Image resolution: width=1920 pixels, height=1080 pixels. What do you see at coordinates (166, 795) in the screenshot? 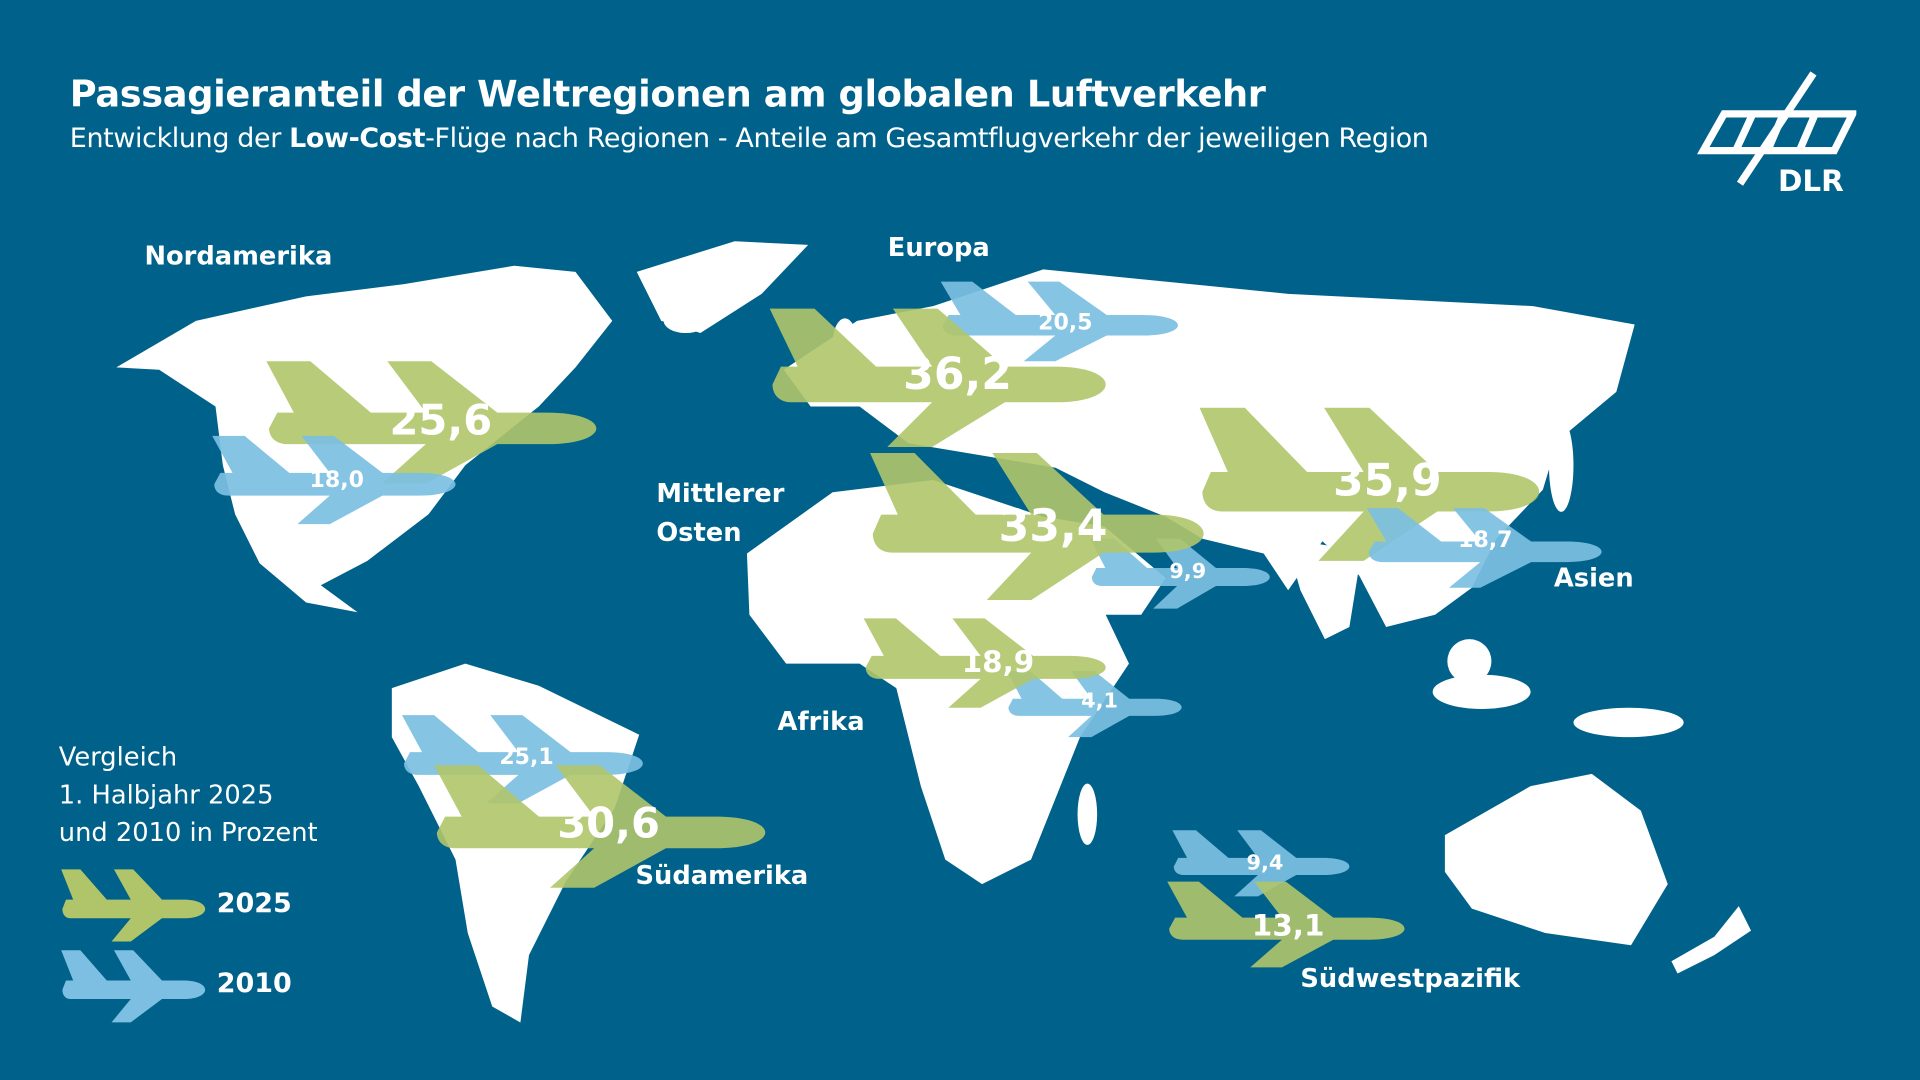
I see `legend-line-2: 1. Halbjahr 2025` at bounding box center [166, 795].